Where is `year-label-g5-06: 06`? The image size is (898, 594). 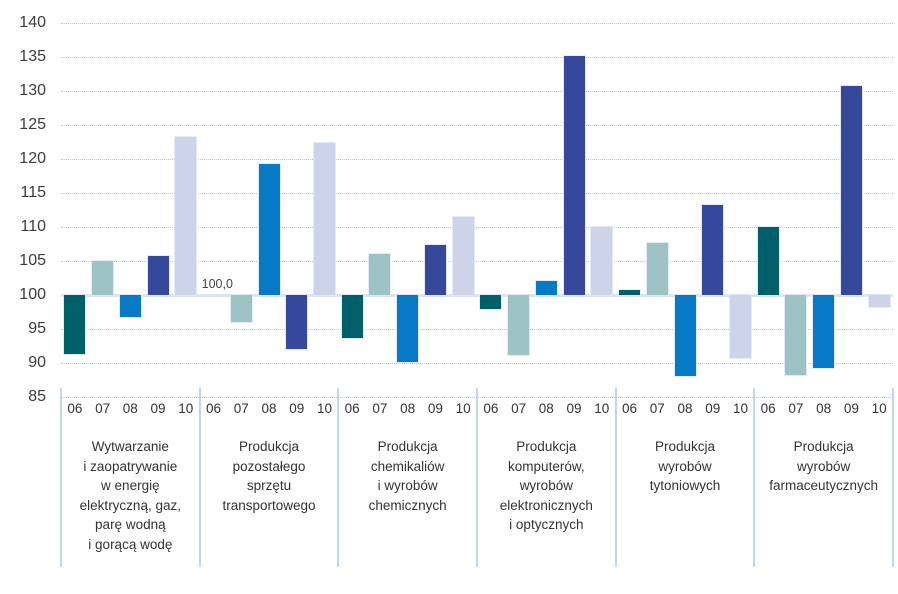
year-label-g5-06: 06 is located at coordinates (630, 408).